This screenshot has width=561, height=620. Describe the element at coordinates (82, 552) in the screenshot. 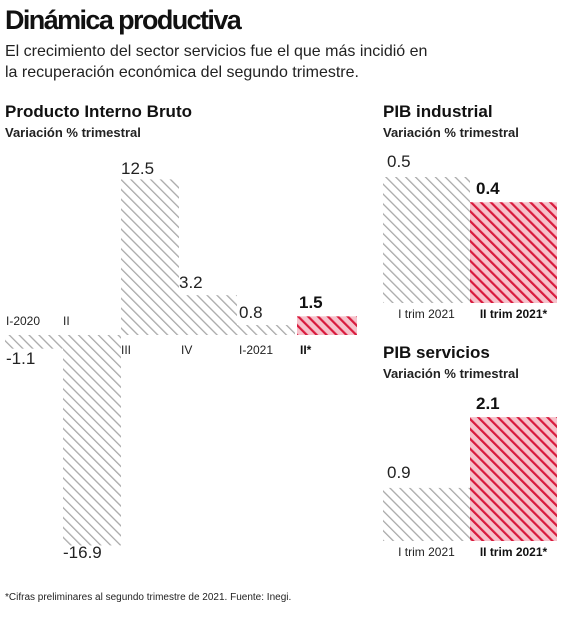

I see `value-label: -16.9` at that location.